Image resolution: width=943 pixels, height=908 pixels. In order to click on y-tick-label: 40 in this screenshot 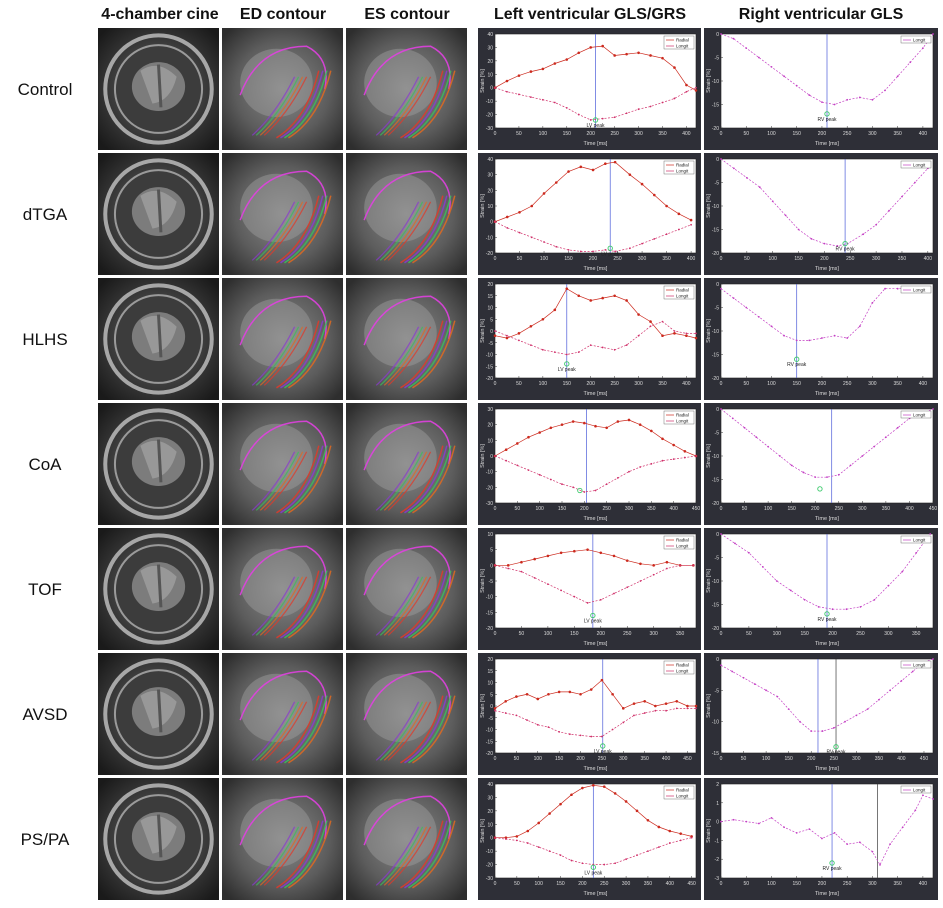, I will do `click(490, 160)`.